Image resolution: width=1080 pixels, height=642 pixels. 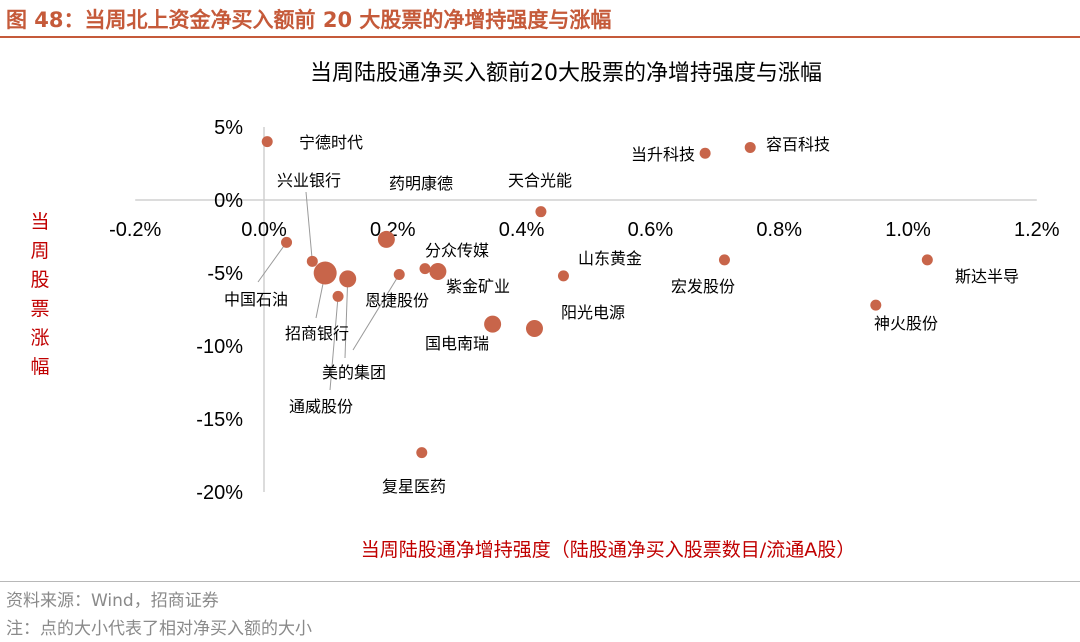 What do you see at coordinates (540, 180) in the screenshot?
I see `point-label: 天合光能` at bounding box center [540, 180].